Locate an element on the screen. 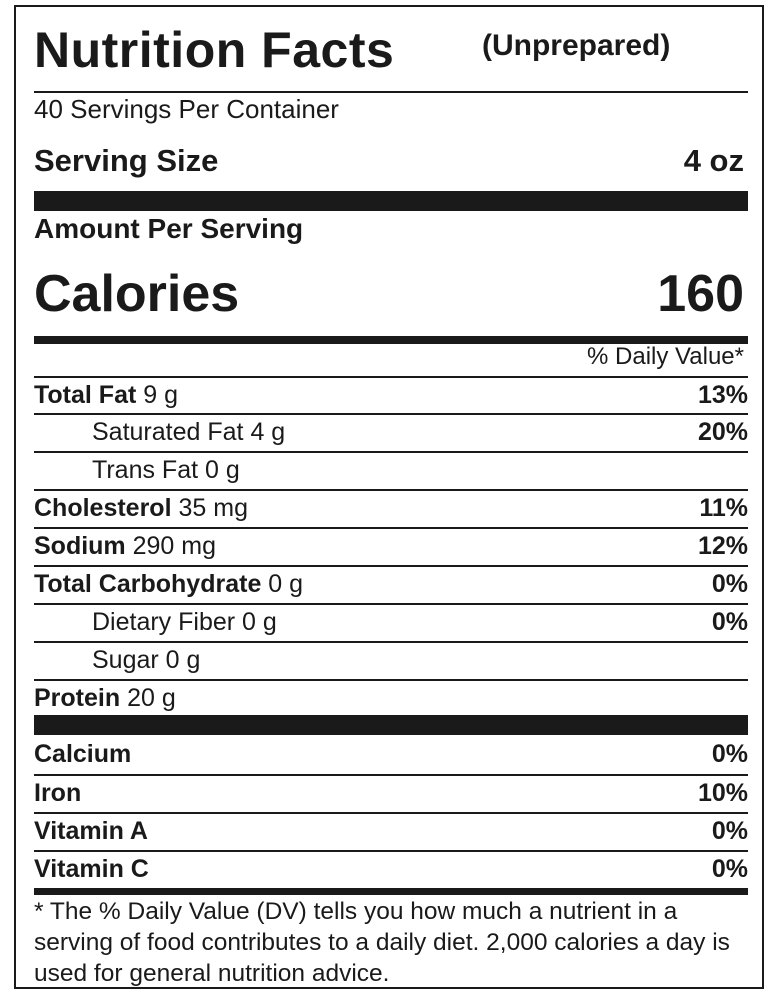  vitamin-row-iron: Iron 10% is located at coordinates (391, 793).